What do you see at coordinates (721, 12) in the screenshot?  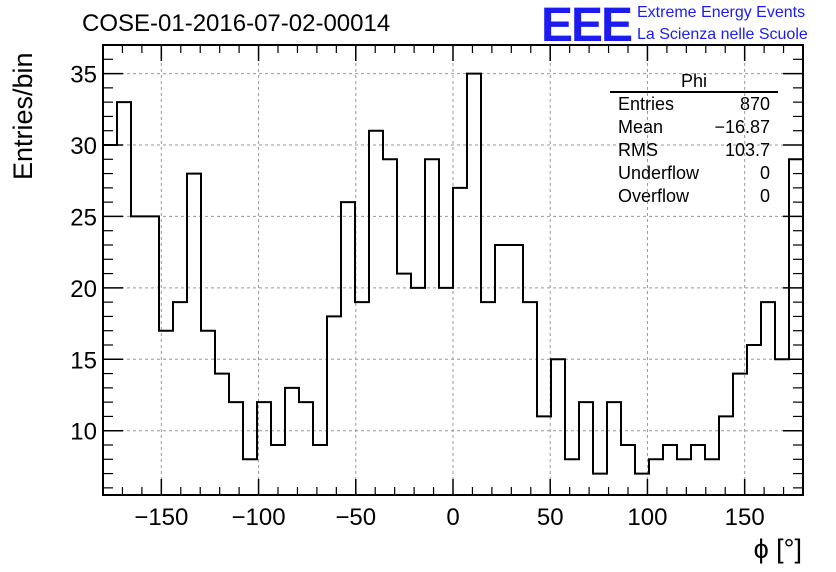 I see `logo-line-1: Extreme Energy Events` at bounding box center [721, 12].